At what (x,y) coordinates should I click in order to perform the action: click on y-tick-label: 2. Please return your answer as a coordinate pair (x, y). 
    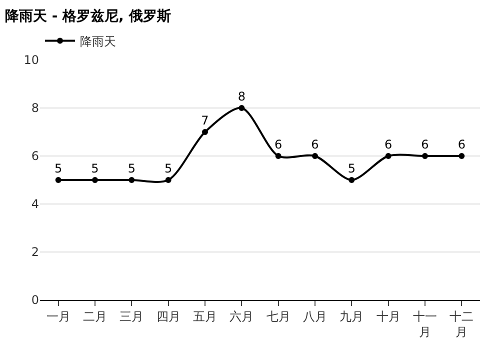
    Looking at the image, I should click on (35, 252).